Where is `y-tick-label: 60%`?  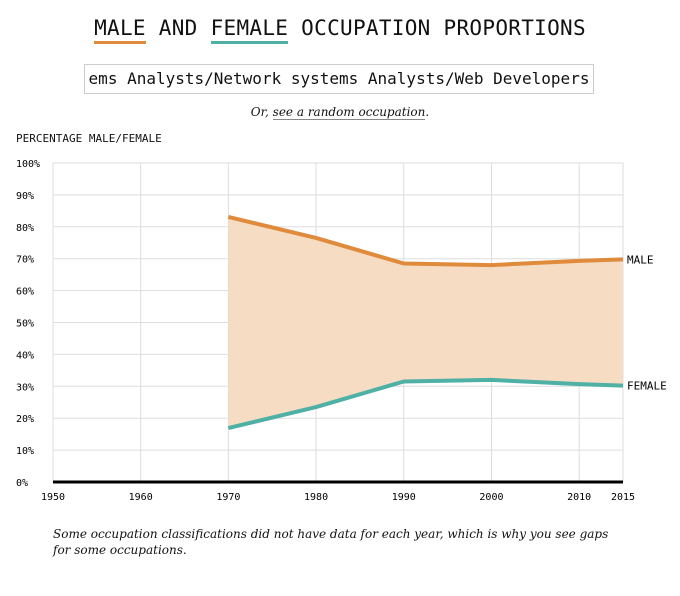 y-tick-label: 60% is located at coordinates (25, 292).